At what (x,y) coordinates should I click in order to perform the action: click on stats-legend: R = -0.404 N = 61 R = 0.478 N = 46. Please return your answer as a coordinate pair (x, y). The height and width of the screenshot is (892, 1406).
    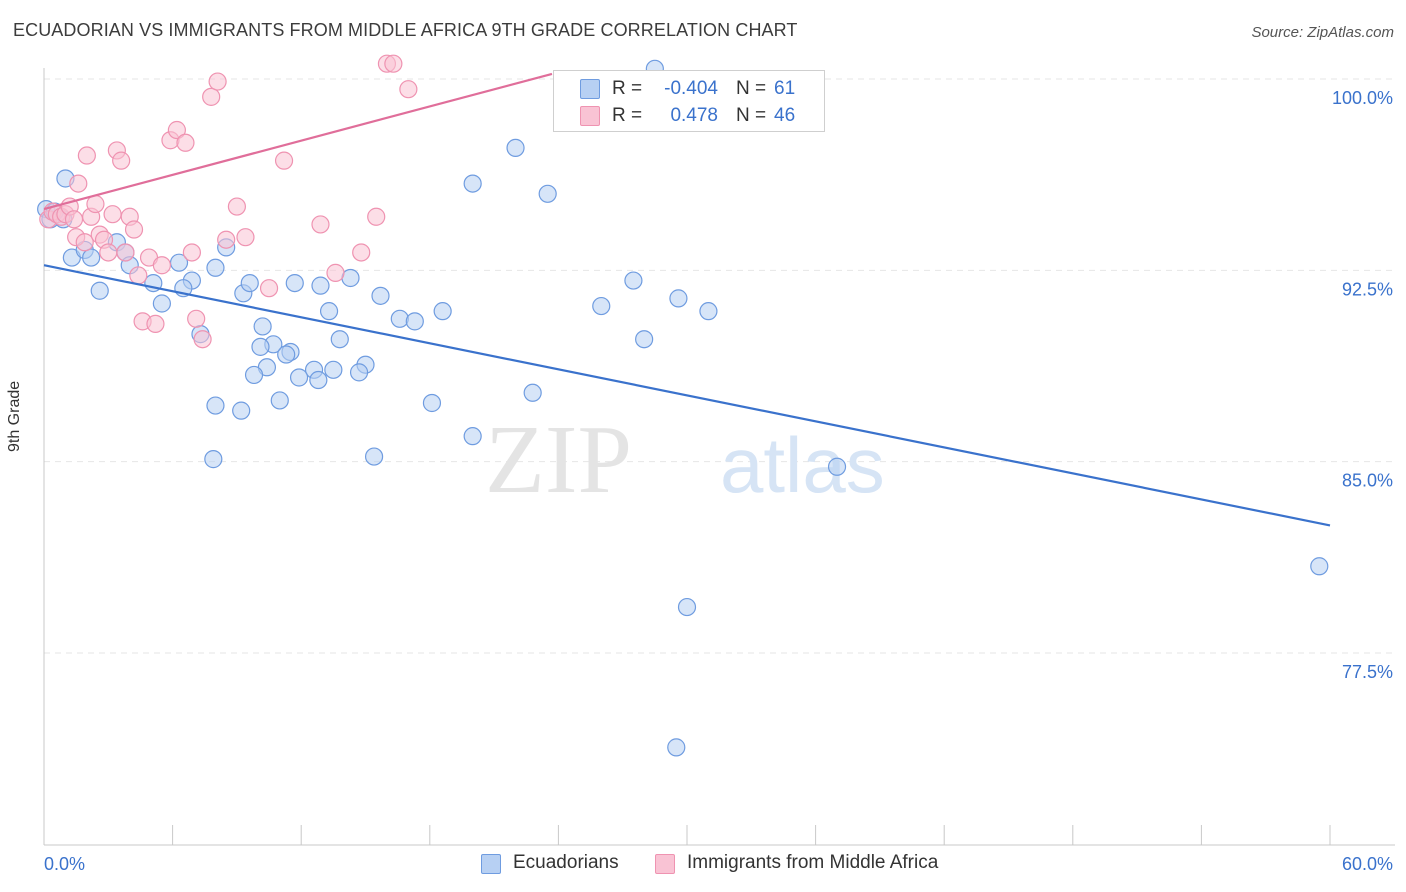
    Looking at the image, I should click on (689, 101).